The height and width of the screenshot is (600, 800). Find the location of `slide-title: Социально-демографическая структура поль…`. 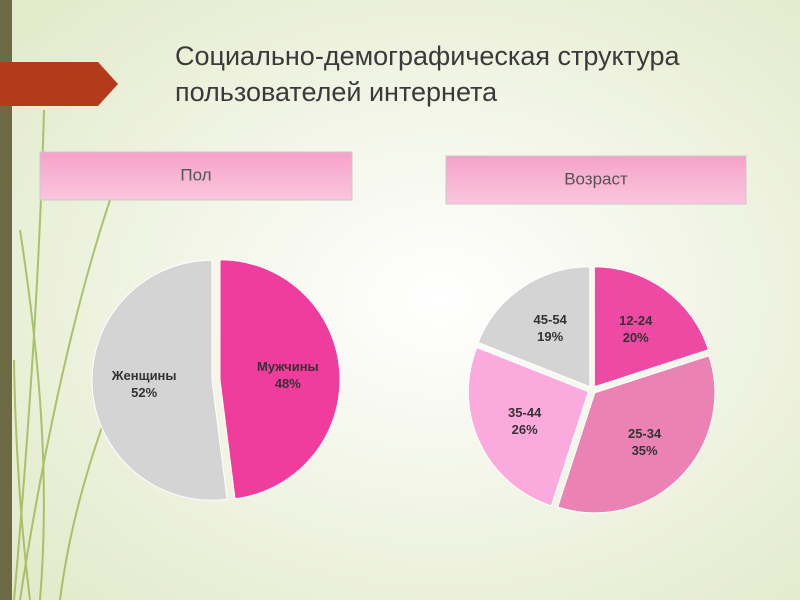

slide-title: Социально-демографическая структура поль… is located at coordinates (427, 74).